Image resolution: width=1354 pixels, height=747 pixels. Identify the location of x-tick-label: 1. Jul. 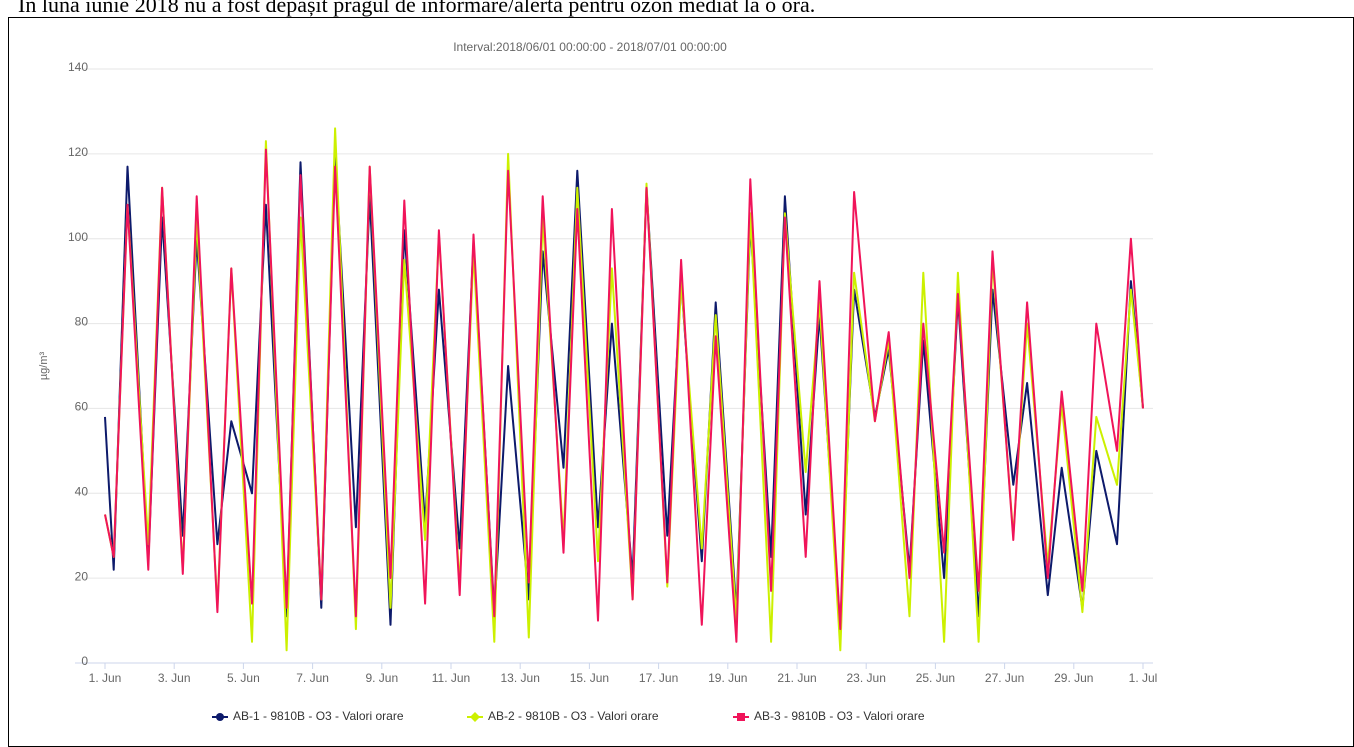
(1143, 678).